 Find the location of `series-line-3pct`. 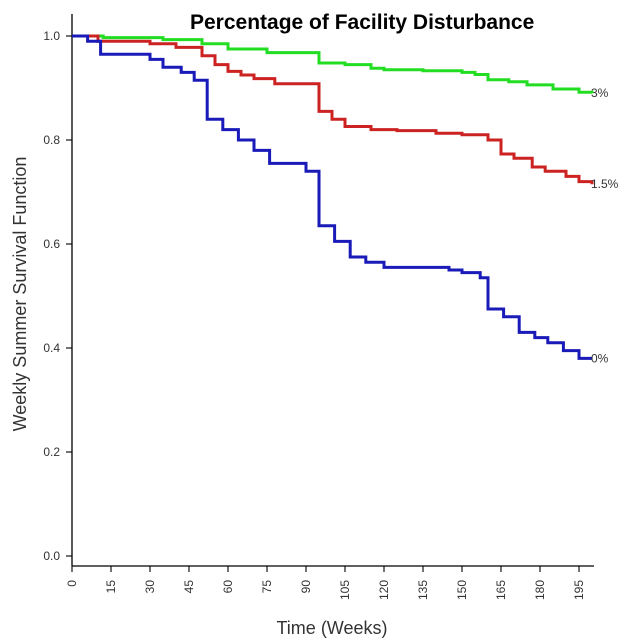

series-line-3pct is located at coordinates (333, 64).